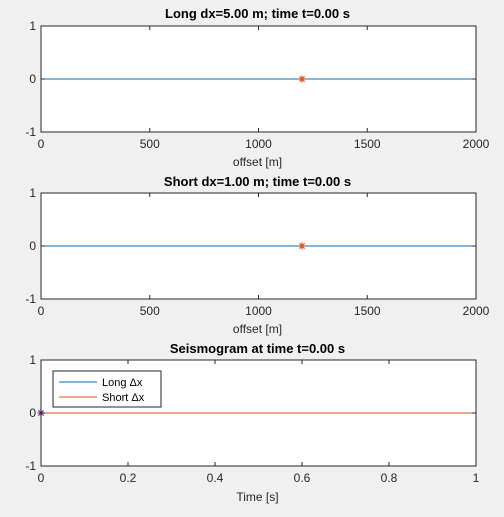  Describe the element at coordinates (257, 329) in the screenshot. I see `panel-short-xlabel: offset [m]` at that location.